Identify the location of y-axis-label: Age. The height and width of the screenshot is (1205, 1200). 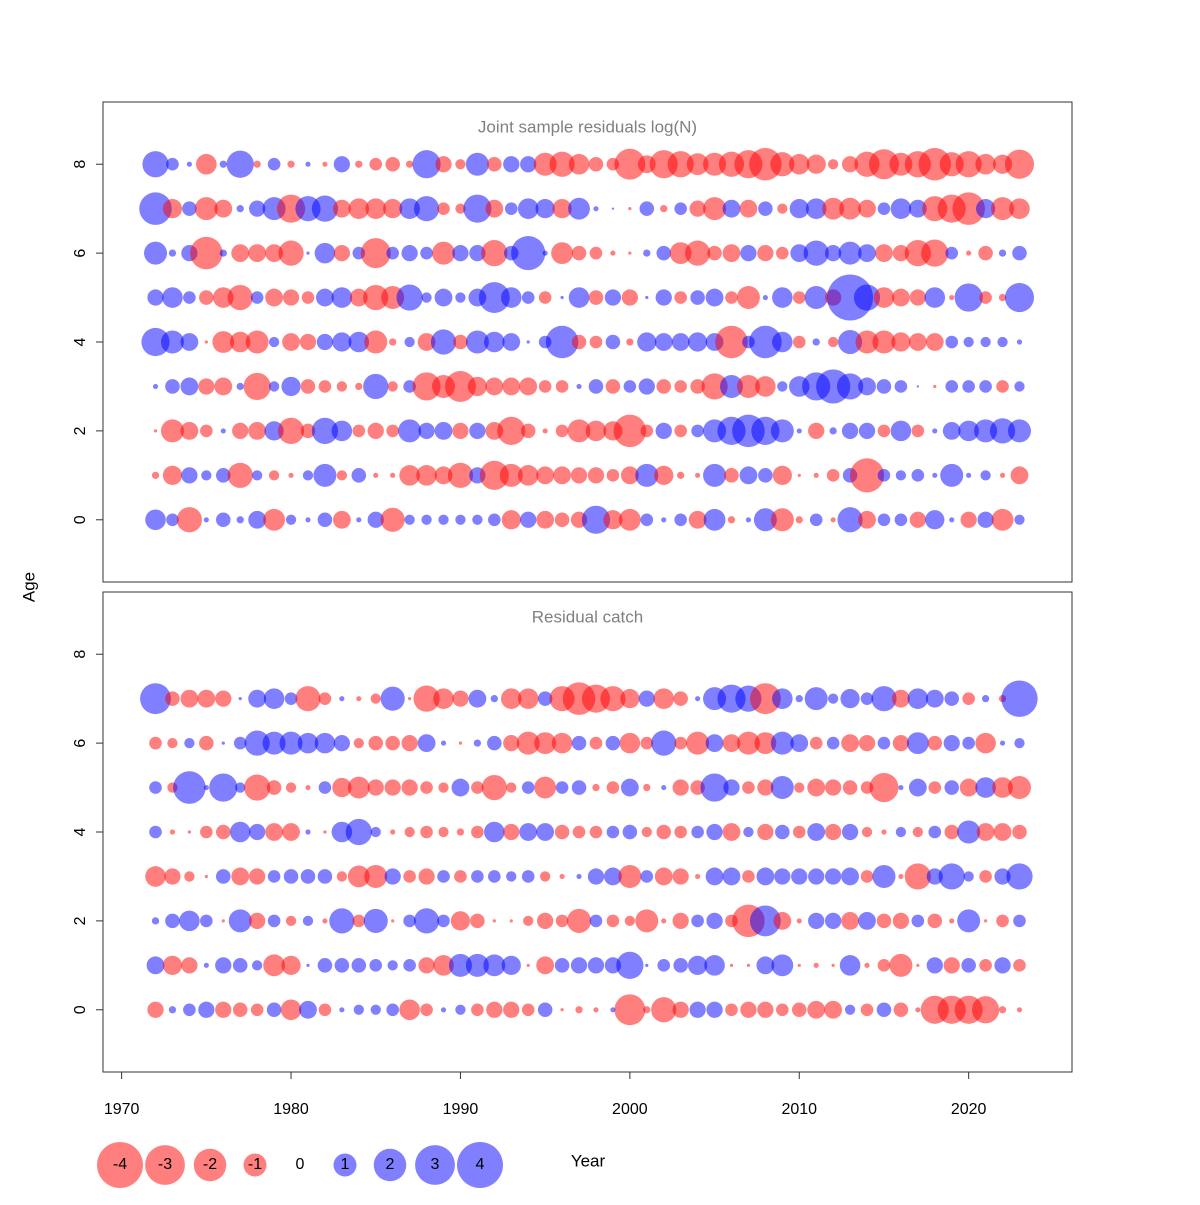
(28, 587).